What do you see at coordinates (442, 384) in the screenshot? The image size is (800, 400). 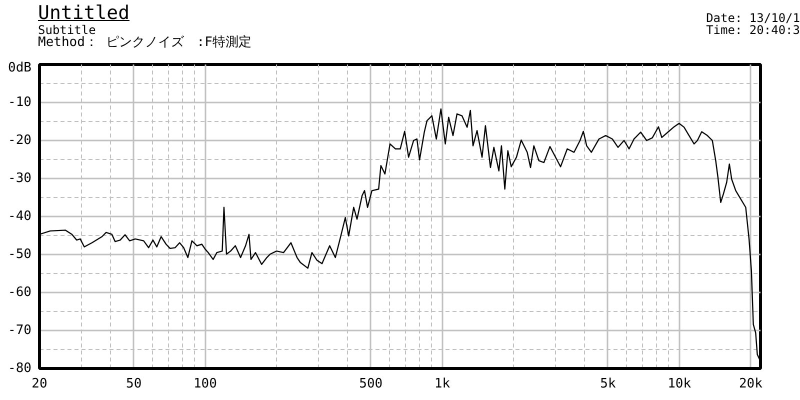 I see `x-tick-label: 1k` at bounding box center [442, 384].